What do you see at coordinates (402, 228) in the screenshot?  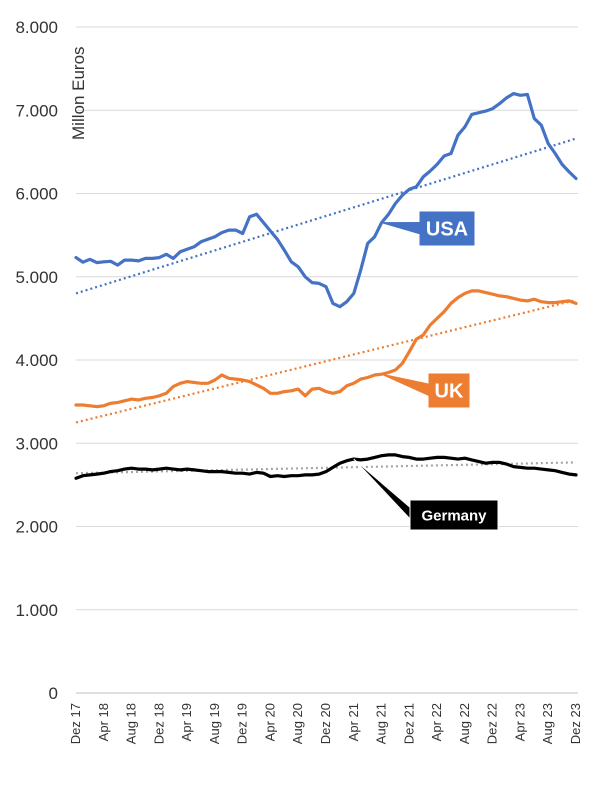 I see `callout-pointer-usa` at bounding box center [402, 228].